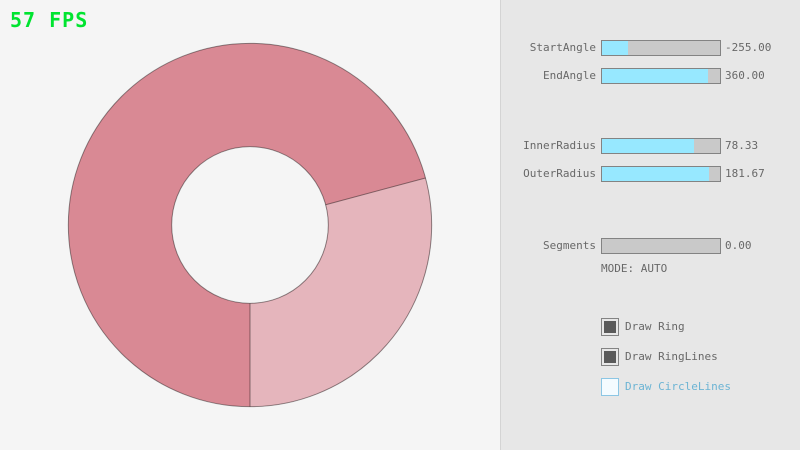 The width and height of the screenshot is (800, 450). Describe the element at coordinates (655, 326) in the screenshot. I see `draw-ring-label: Draw Ring` at that location.